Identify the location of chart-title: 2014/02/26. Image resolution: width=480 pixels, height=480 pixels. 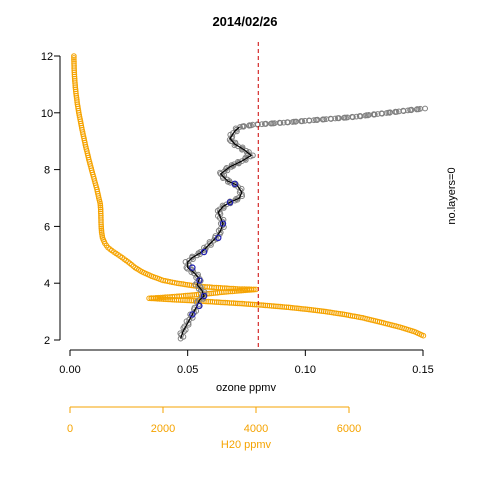
(244, 21).